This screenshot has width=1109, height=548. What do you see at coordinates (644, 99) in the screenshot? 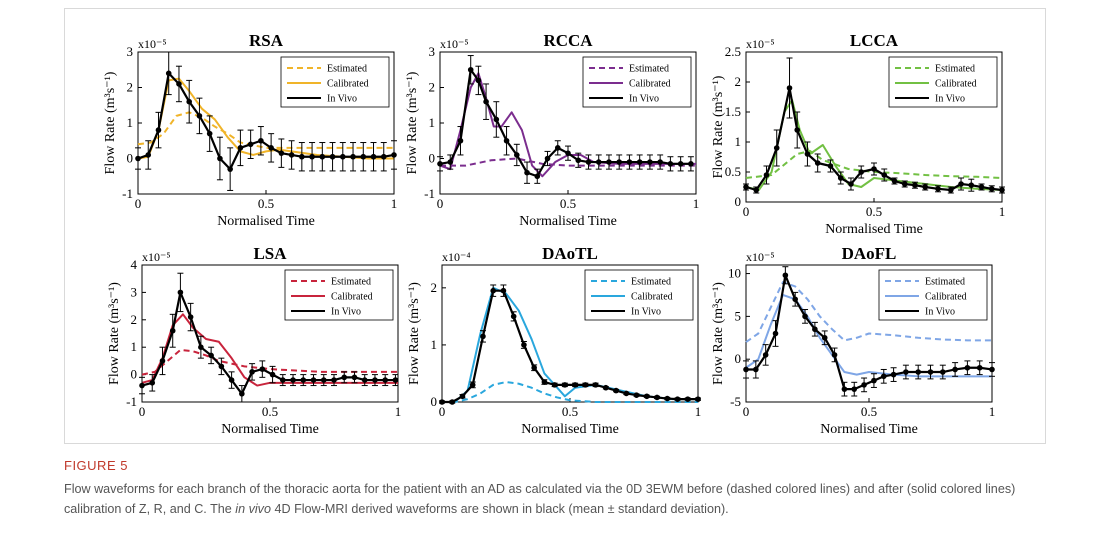
I see `legend-label: In Vivo` at bounding box center [644, 99].